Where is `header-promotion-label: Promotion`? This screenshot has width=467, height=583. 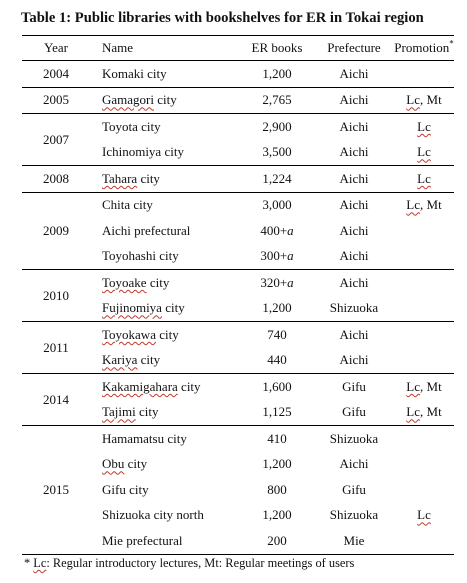 header-promotion-label: Promotion is located at coordinates (422, 47).